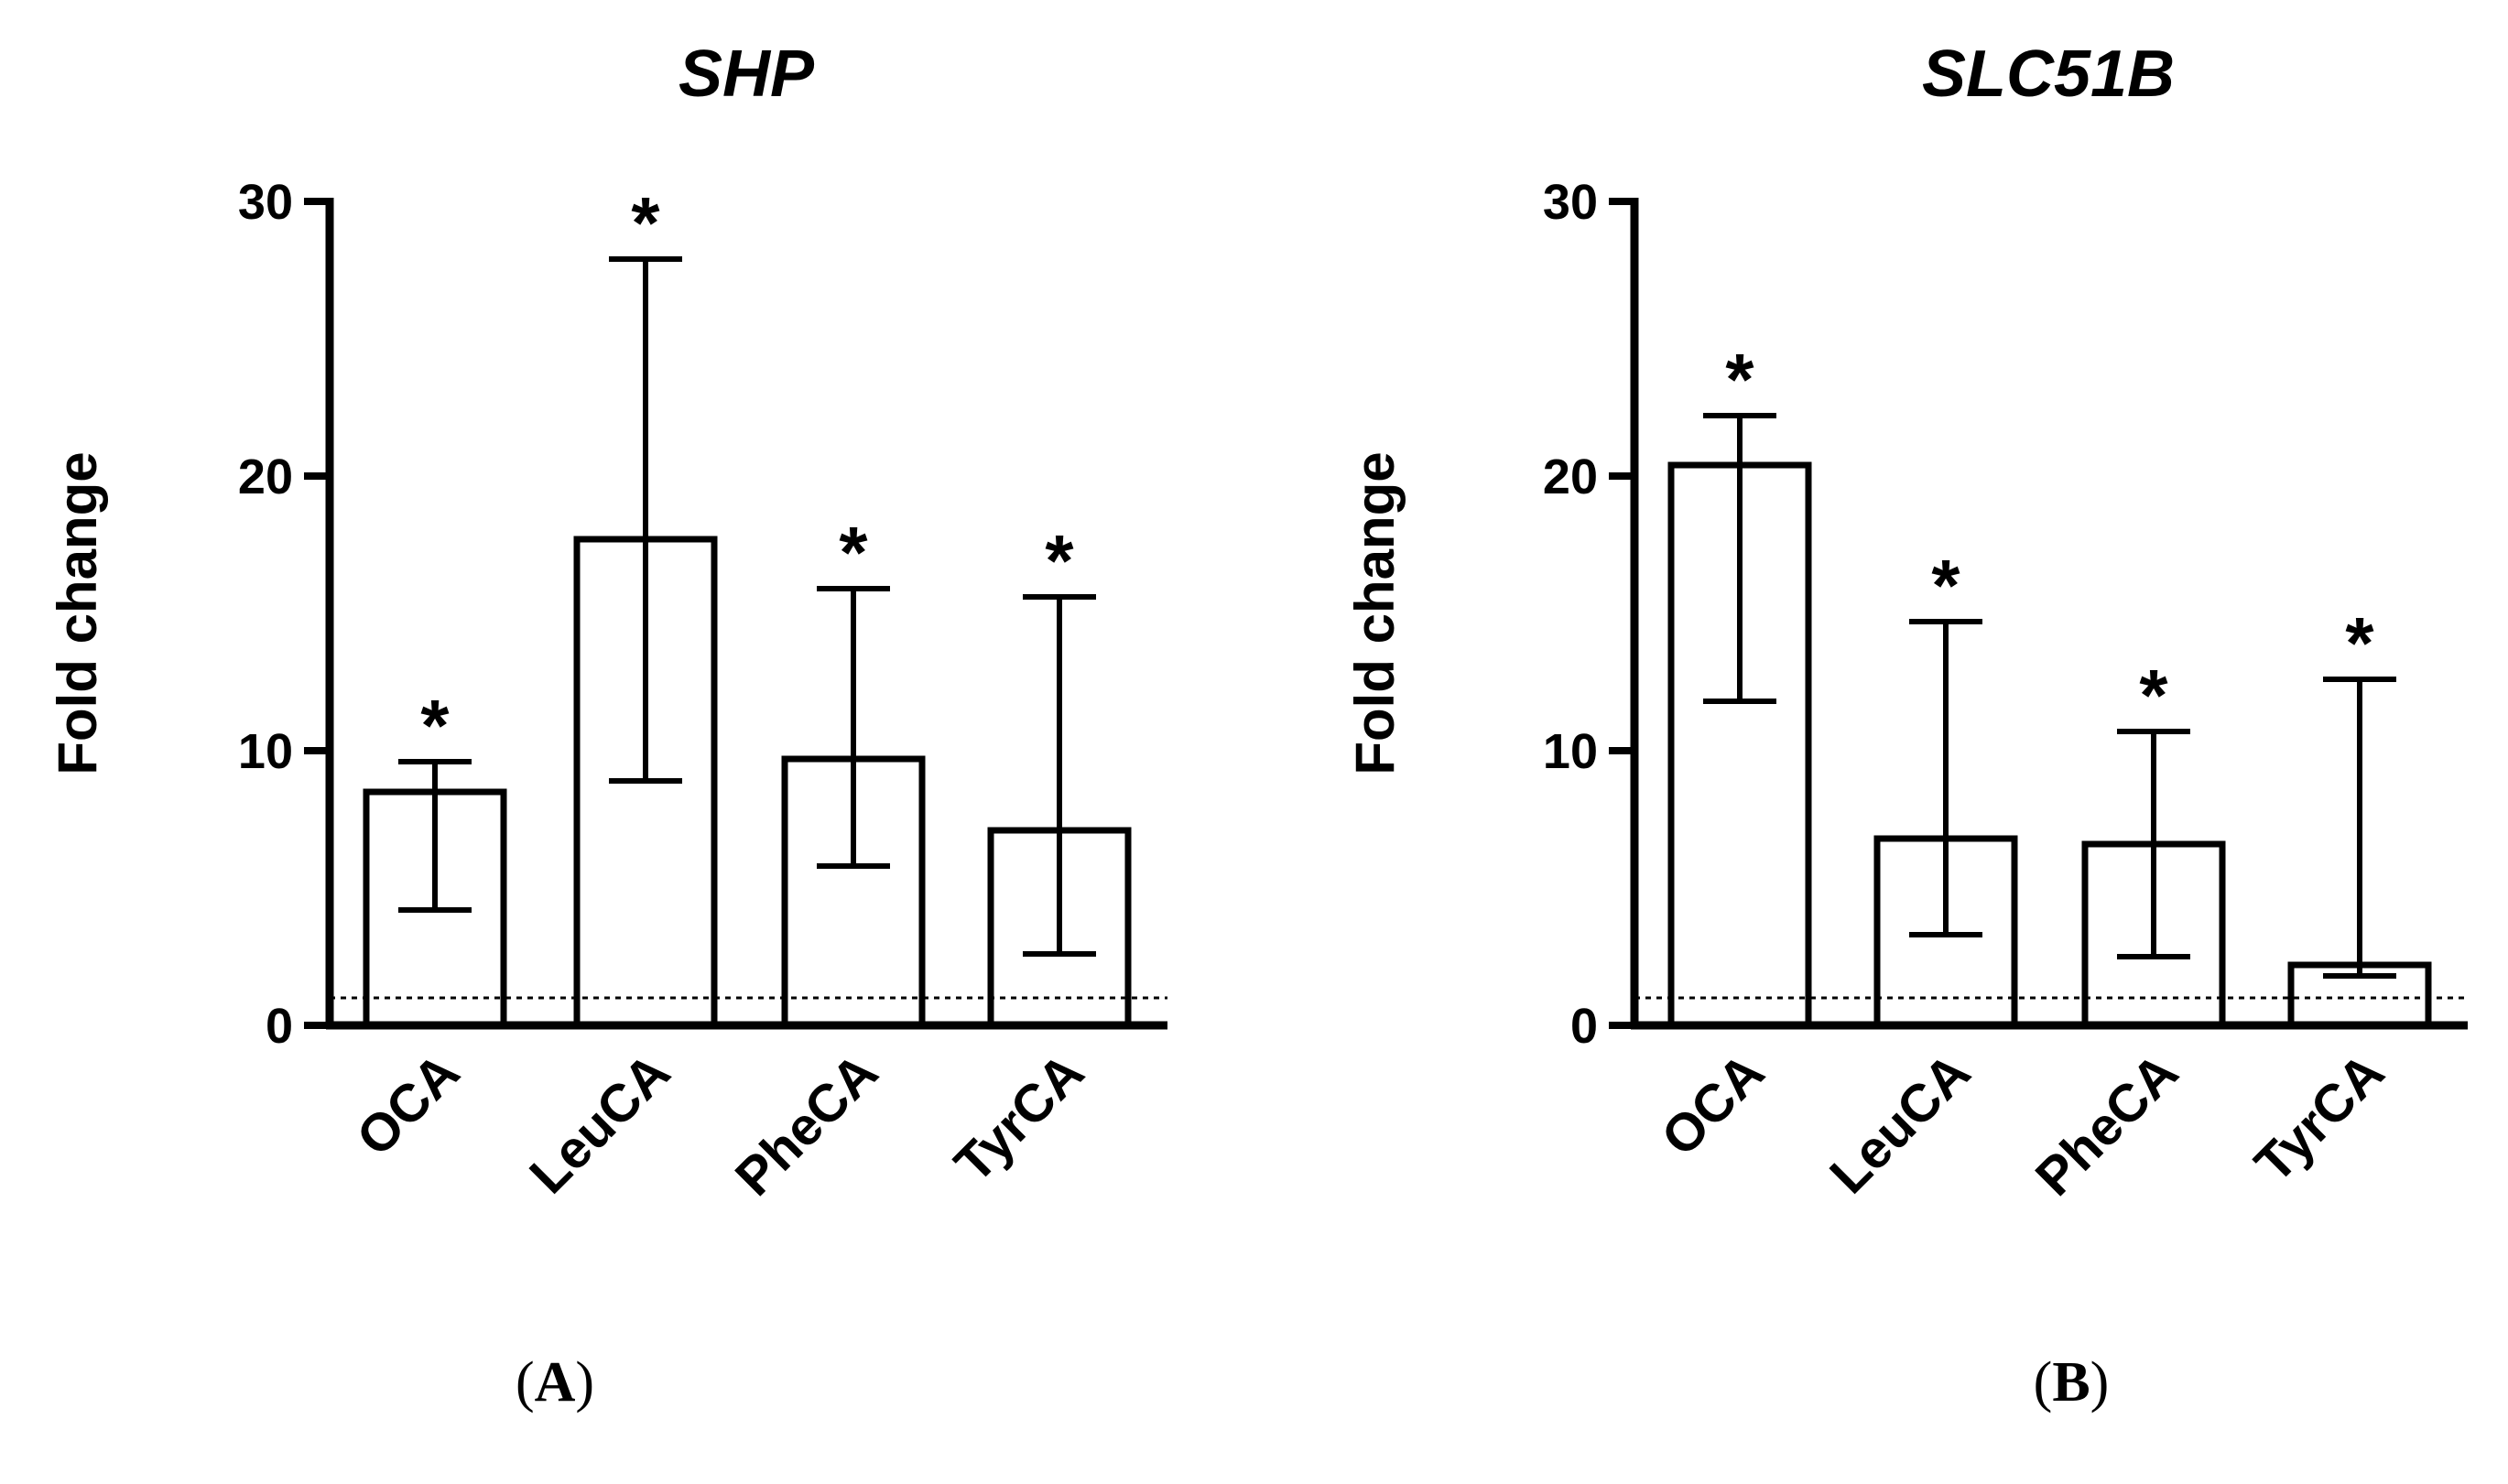 The height and width of the screenshot is (1484, 2508). Describe the element at coordinates (2048, 75) in the screenshot. I see `chart-title: SLC51B` at that location.